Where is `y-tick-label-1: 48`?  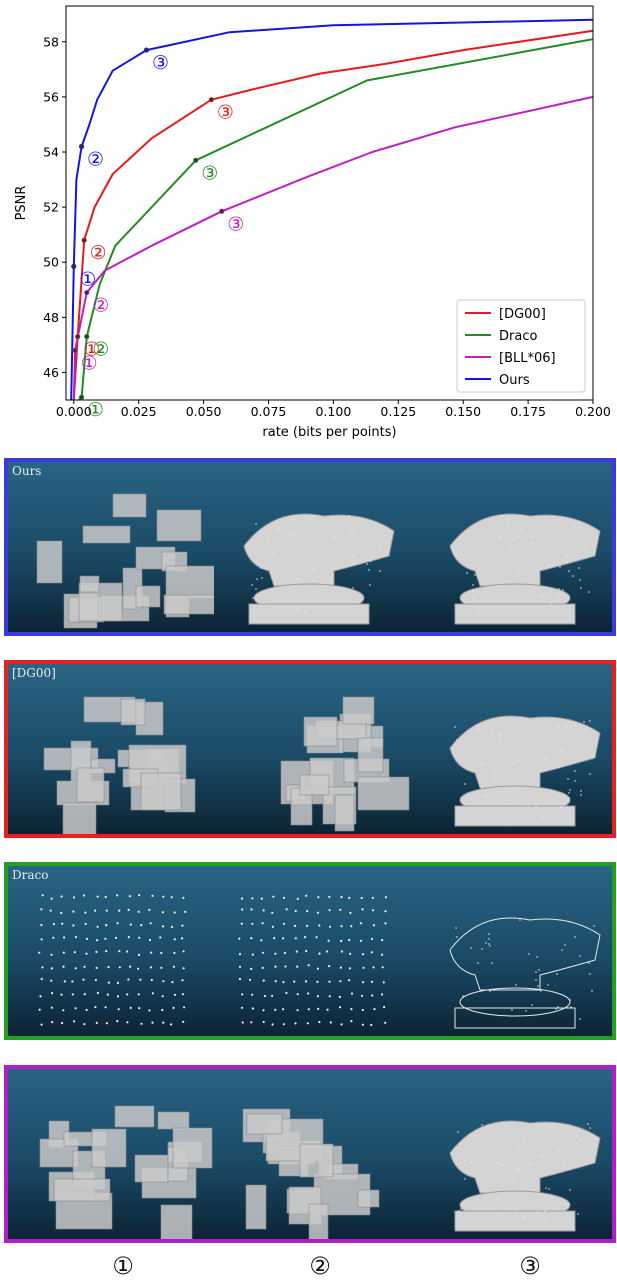 y-tick-label-1: 48 is located at coordinates (51, 317).